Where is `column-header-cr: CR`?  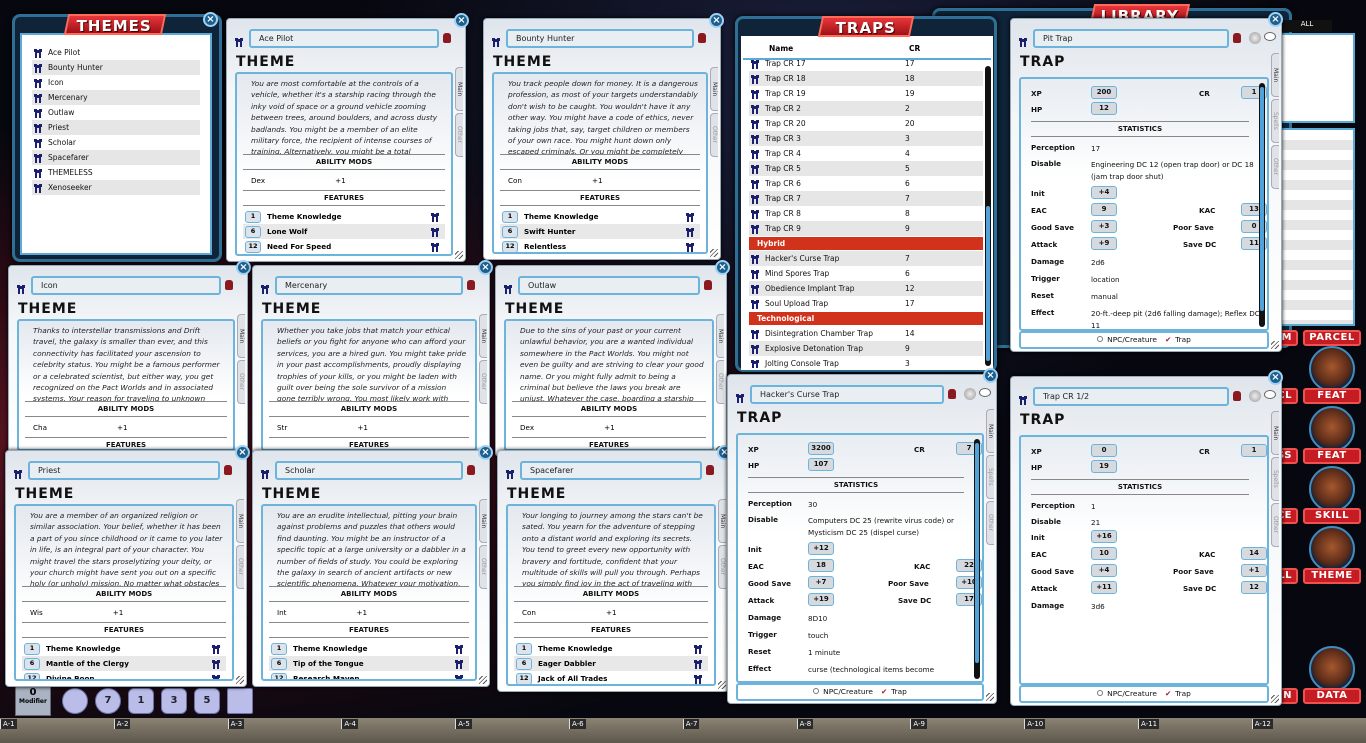
column-header-cr: CR is located at coordinates (915, 48).